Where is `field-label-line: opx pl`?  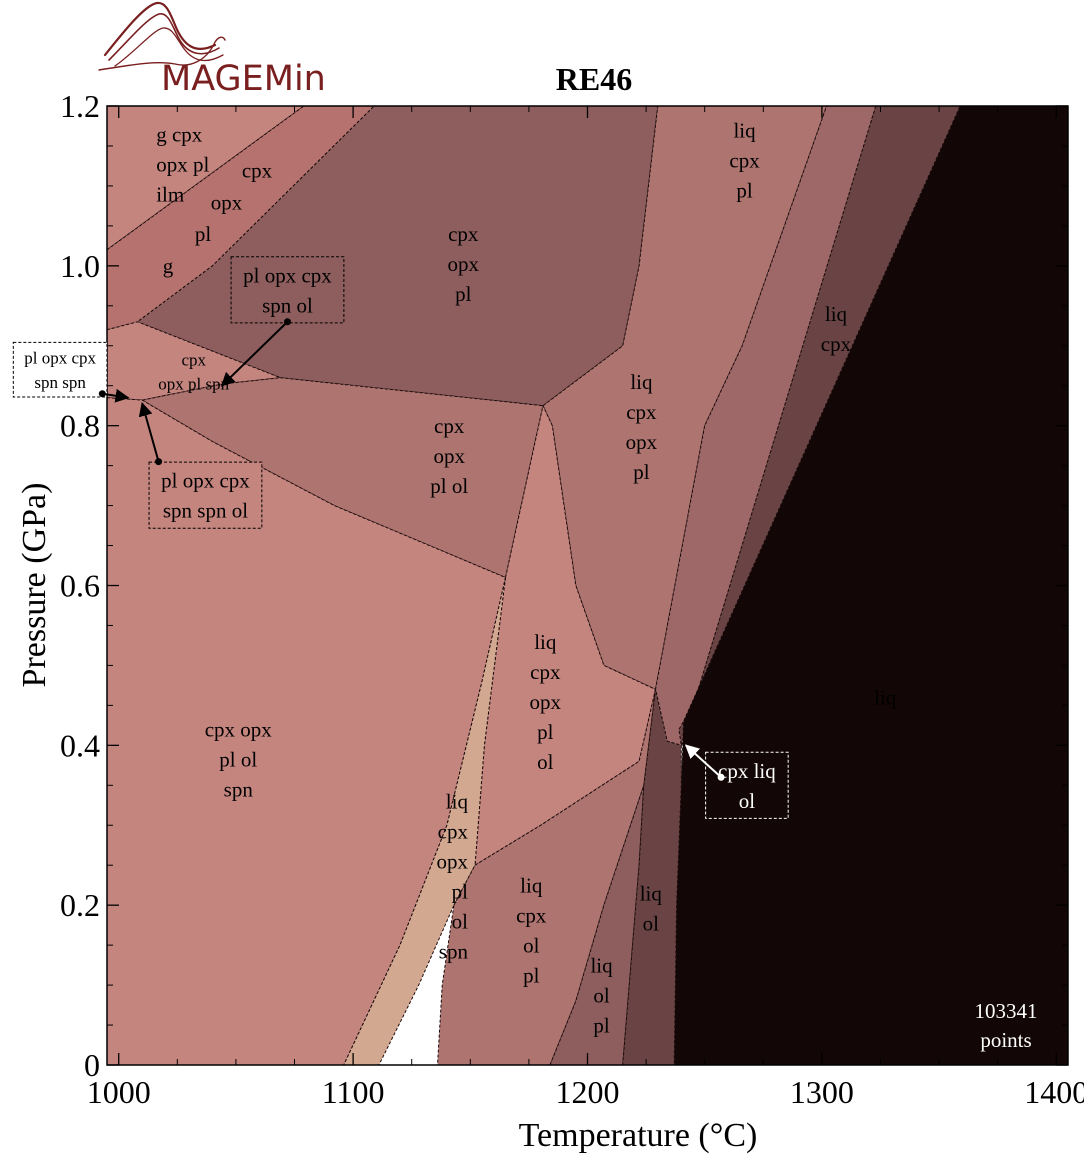
field-label-line: opx pl is located at coordinates (182, 164).